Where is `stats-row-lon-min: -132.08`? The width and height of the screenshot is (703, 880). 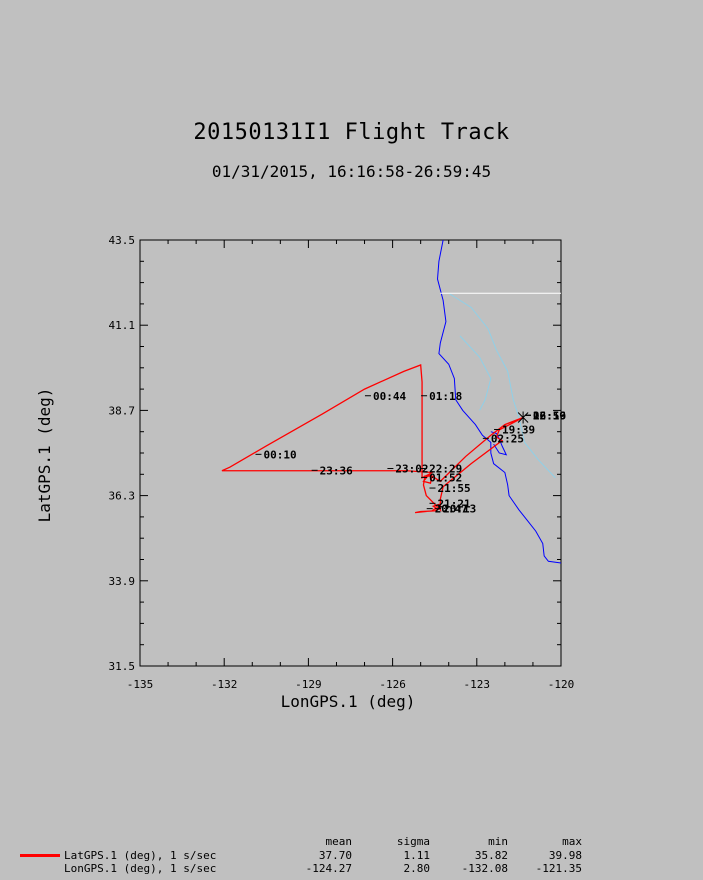 stats-row-lon-min: -132.08 is located at coordinates (484, 868).